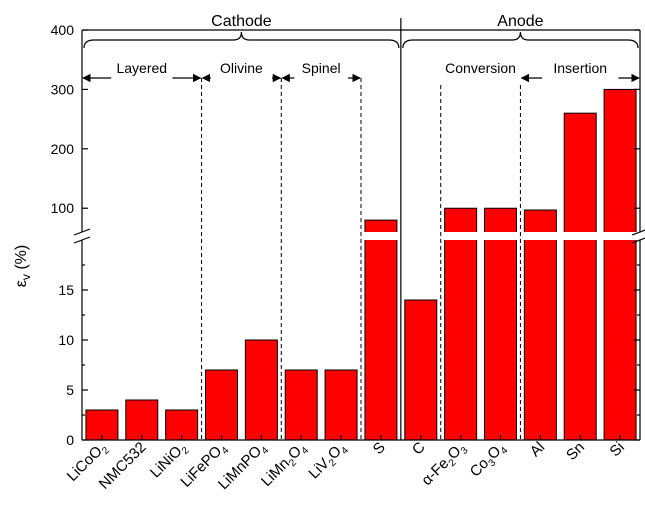  Describe the element at coordinates (82, 232) in the screenshot. I see `axis-break-mark-left-upper` at that location.